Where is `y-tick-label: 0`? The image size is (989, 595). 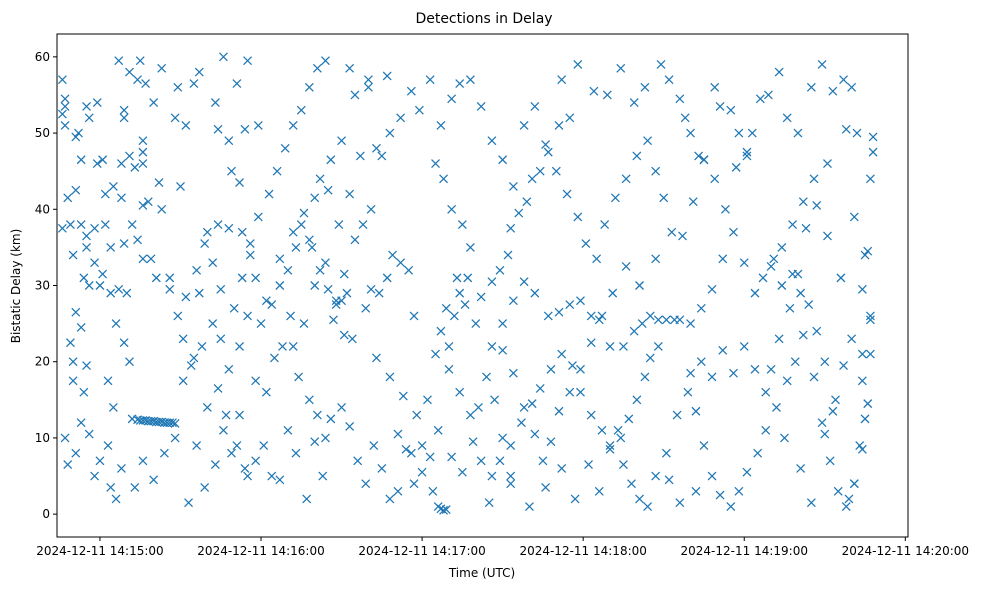 y-tick-label: 0 is located at coordinates (46, 514).